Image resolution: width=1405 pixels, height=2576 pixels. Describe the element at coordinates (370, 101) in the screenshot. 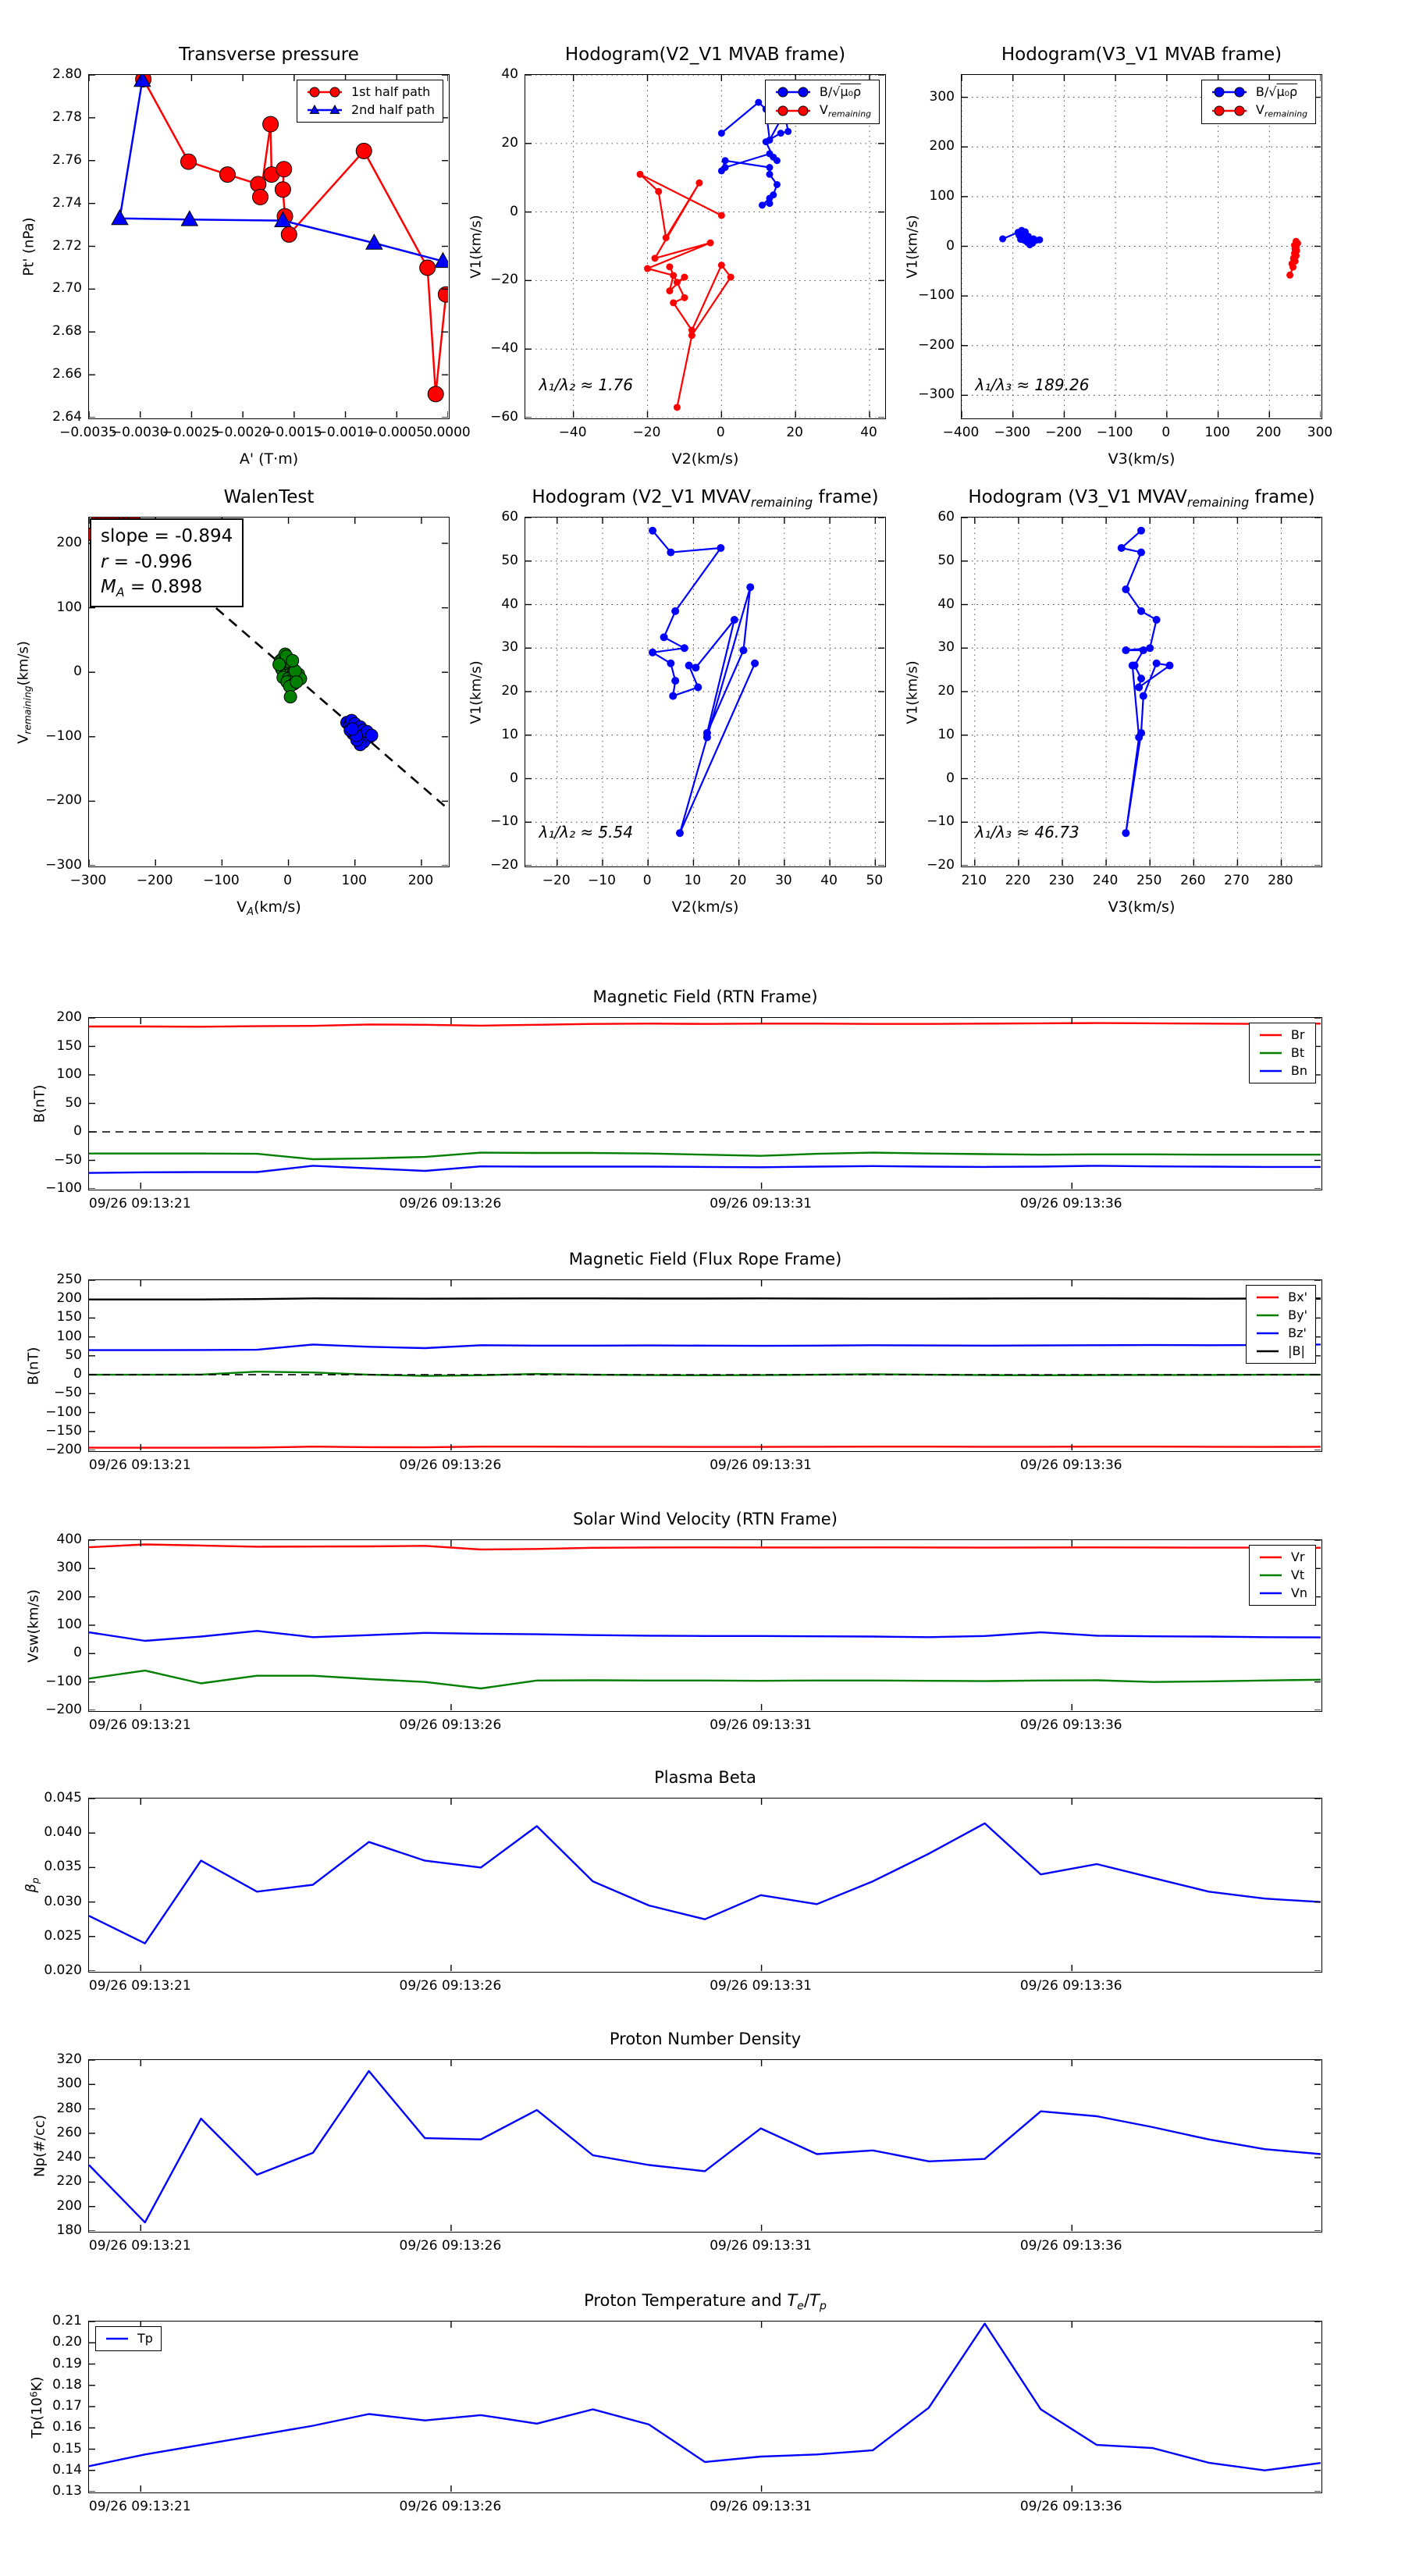

I see `transverse-pressure-legend: 1st half path 2nd half path` at that location.